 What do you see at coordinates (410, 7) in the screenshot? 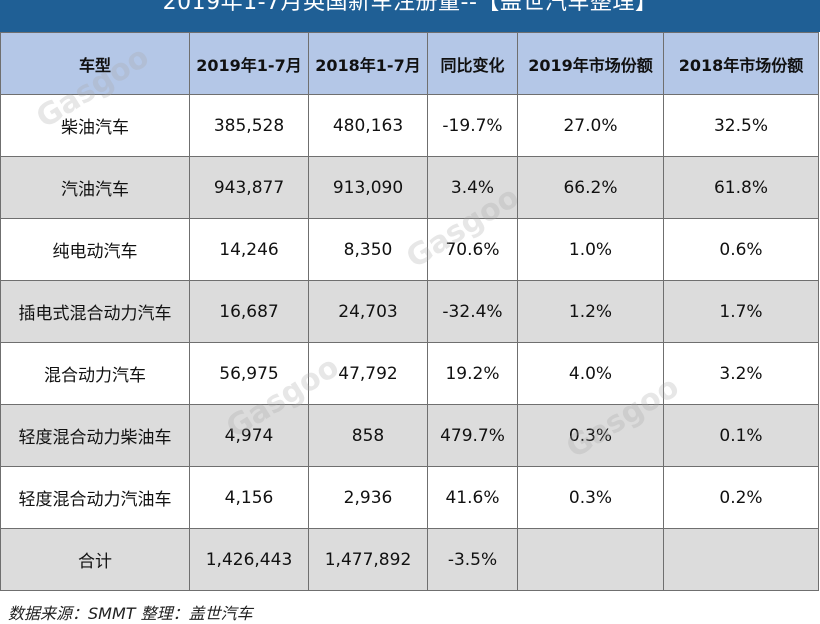
I see `page-title: 2019年1-7月英国新车注册量--【盖世汽车整理】` at bounding box center [410, 7].